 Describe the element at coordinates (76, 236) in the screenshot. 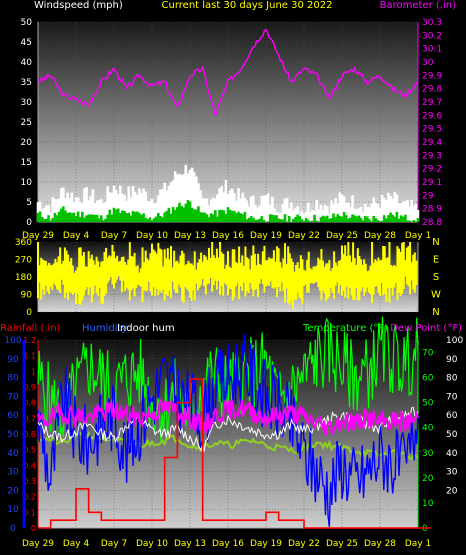

I see `panel1-x-tick: Day 4` at that location.